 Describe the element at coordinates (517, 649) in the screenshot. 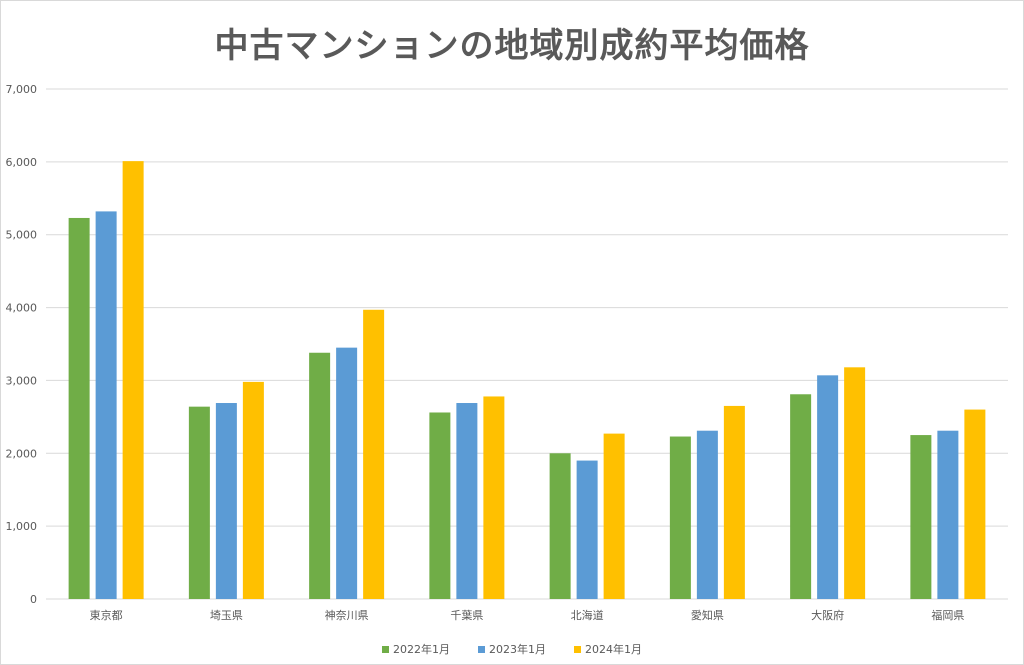

I see `legend-label: 2023年1月` at that location.